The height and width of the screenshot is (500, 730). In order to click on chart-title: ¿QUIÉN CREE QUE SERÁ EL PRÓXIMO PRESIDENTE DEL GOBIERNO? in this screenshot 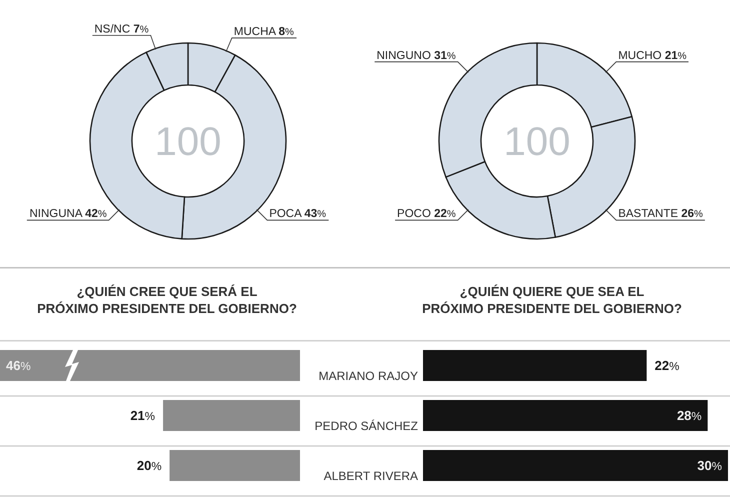, I will do `click(167, 300)`.